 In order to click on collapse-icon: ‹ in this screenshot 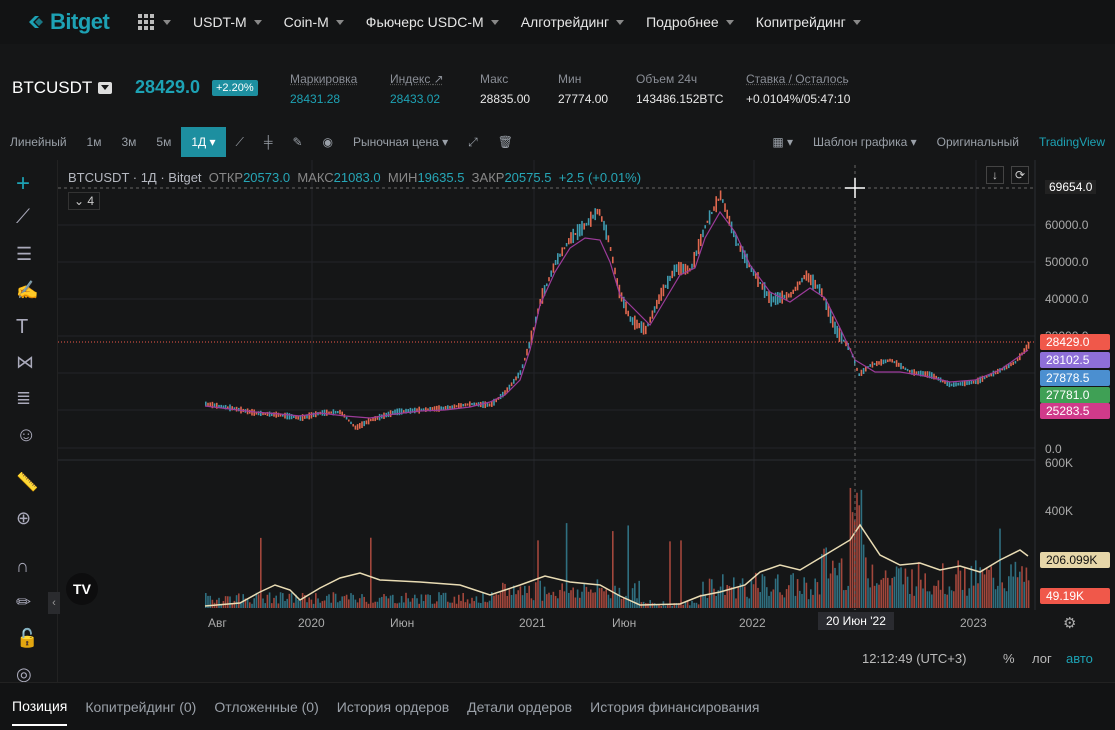, I will do `click(54, 603)`.